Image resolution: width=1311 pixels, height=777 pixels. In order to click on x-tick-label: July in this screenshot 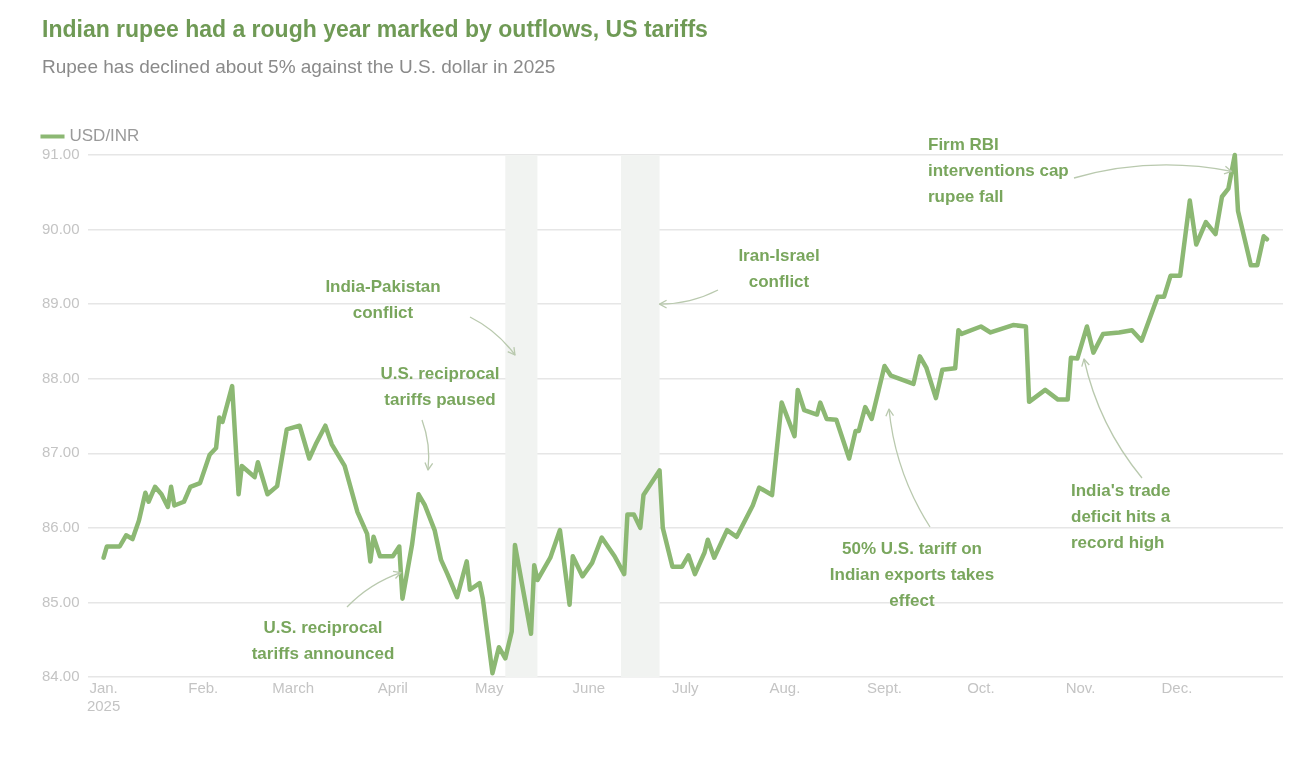, I will do `click(685, 688)`.